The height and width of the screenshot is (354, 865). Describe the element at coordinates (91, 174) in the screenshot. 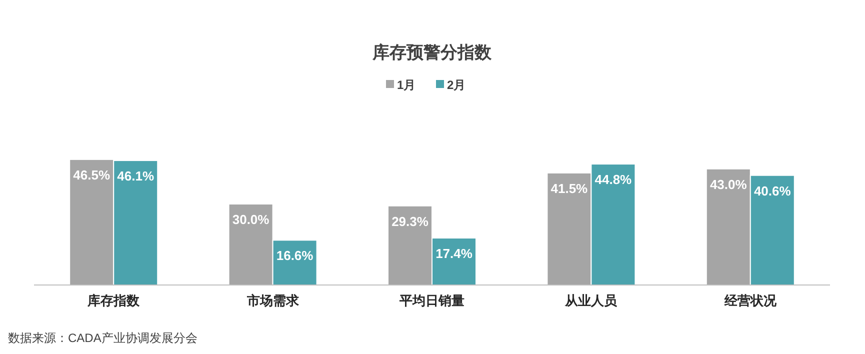

I see `data-label: 46.5%` at that location.